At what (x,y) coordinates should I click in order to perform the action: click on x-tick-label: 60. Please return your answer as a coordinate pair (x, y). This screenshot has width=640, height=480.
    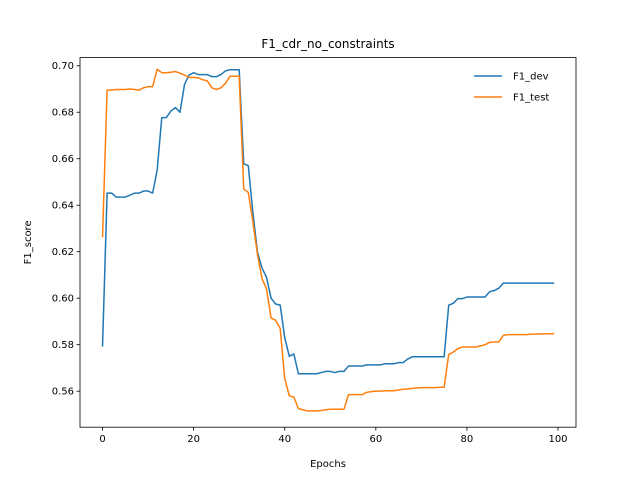
    Looking at the image, I should click on (375, 439).